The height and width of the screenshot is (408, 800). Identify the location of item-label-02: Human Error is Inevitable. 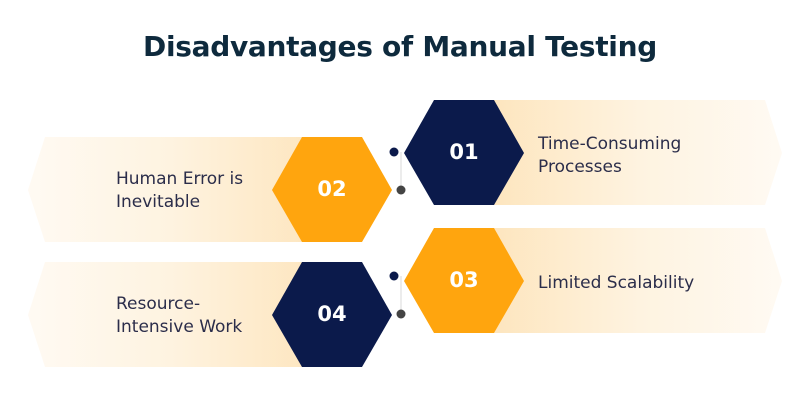
(179, 191).